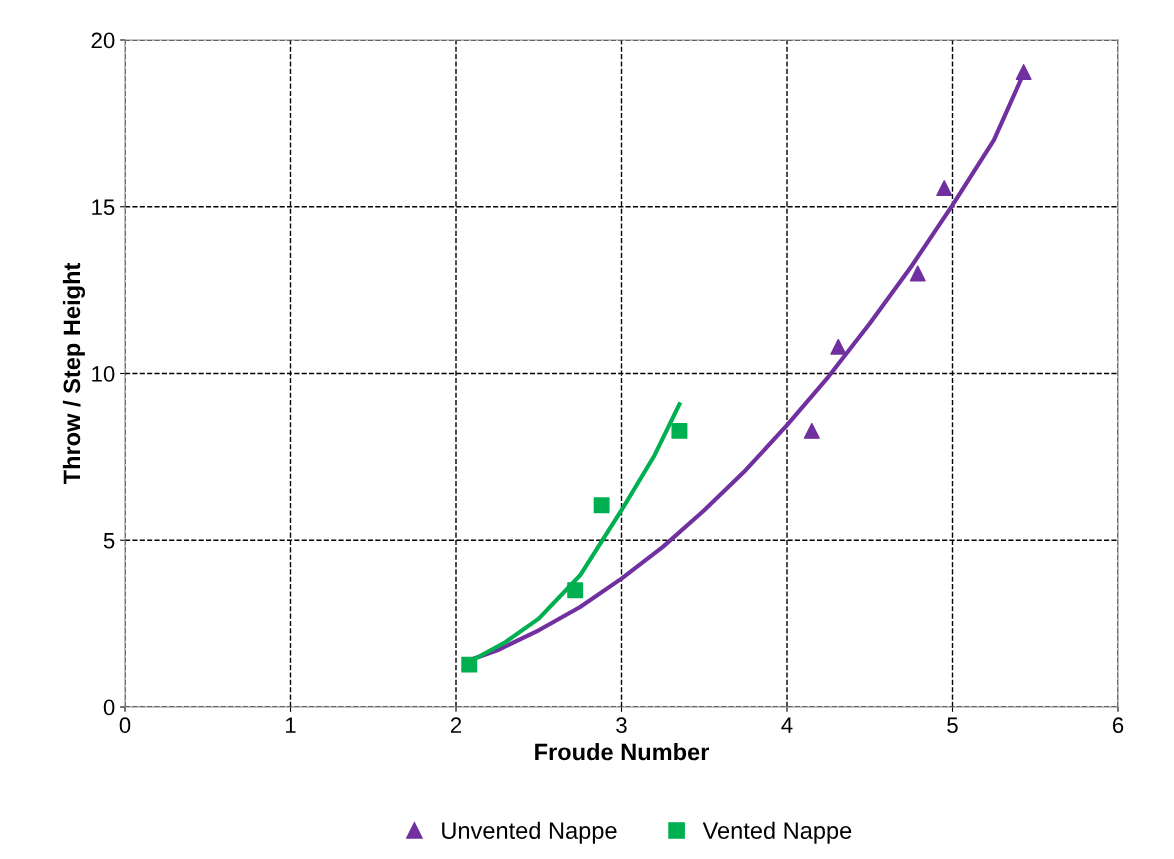 The image size is (1174, 859). I want to click on y-tick-label: 10, so click(103, 374).